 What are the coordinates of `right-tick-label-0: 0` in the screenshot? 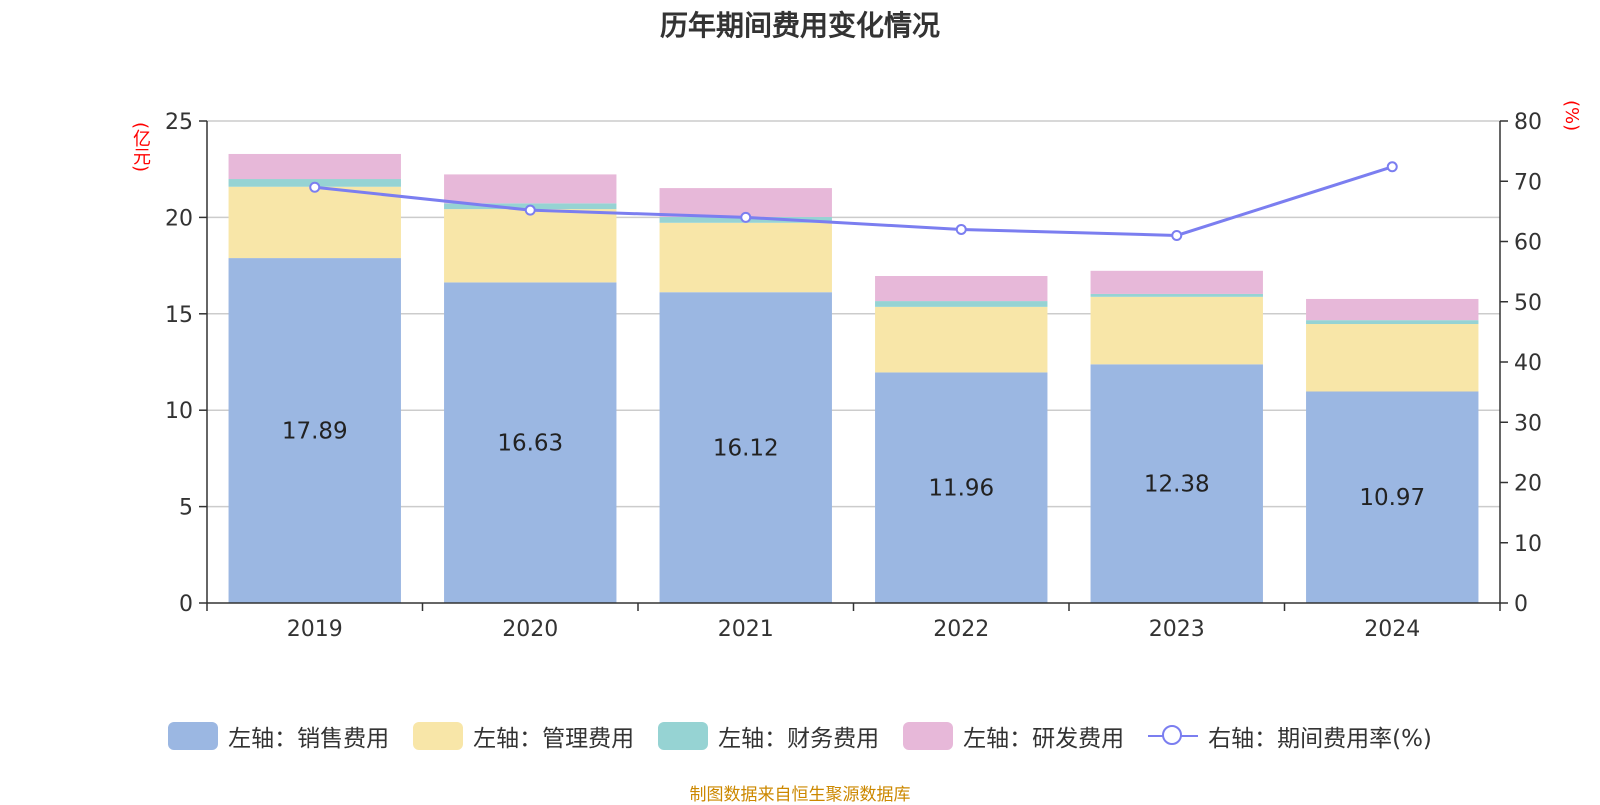 It's located at (1521, 604).